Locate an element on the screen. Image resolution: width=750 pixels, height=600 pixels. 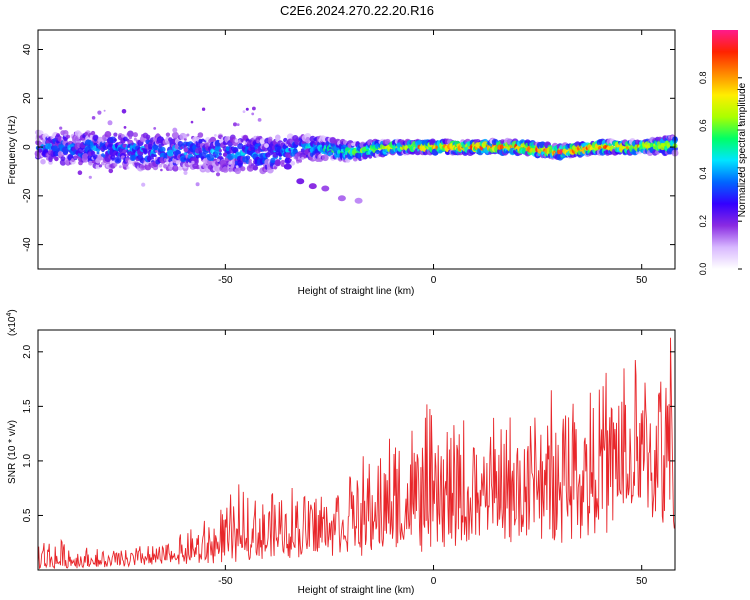
y-tick-label: -20 is located at coordinates (27, 195).